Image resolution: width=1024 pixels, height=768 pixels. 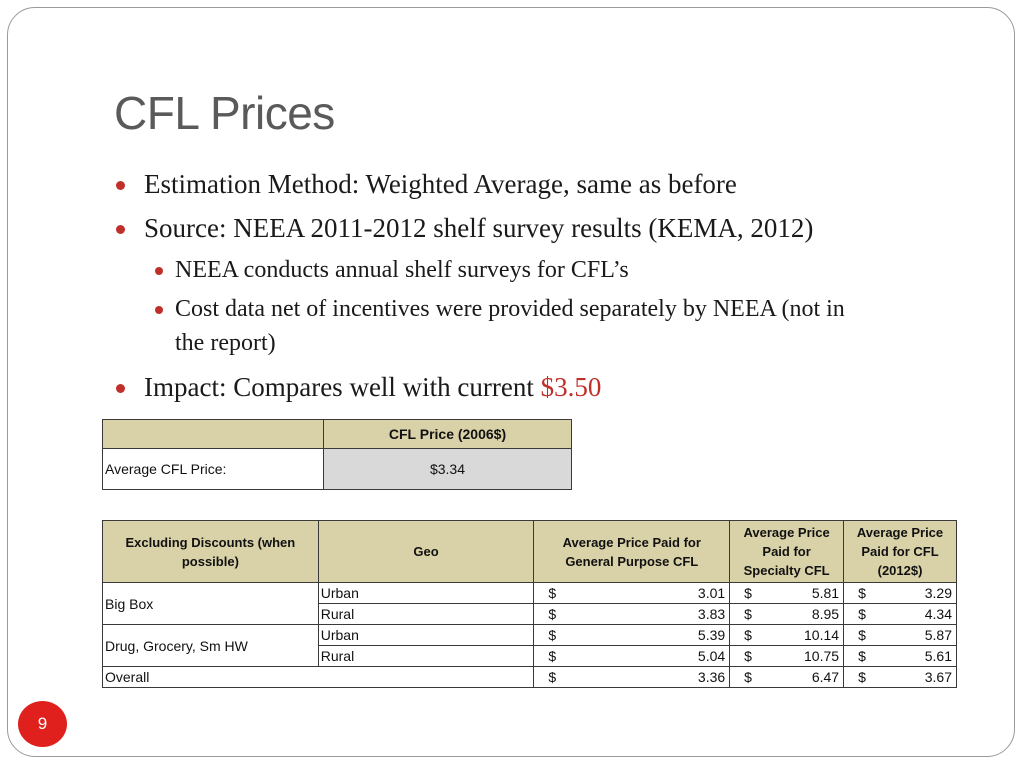 What do you see at coordinates (787, 551) in the screenshot?
I see `column-header-specialty: Average Price Paid for Specialty CFL` at bounding box center [787, 551].